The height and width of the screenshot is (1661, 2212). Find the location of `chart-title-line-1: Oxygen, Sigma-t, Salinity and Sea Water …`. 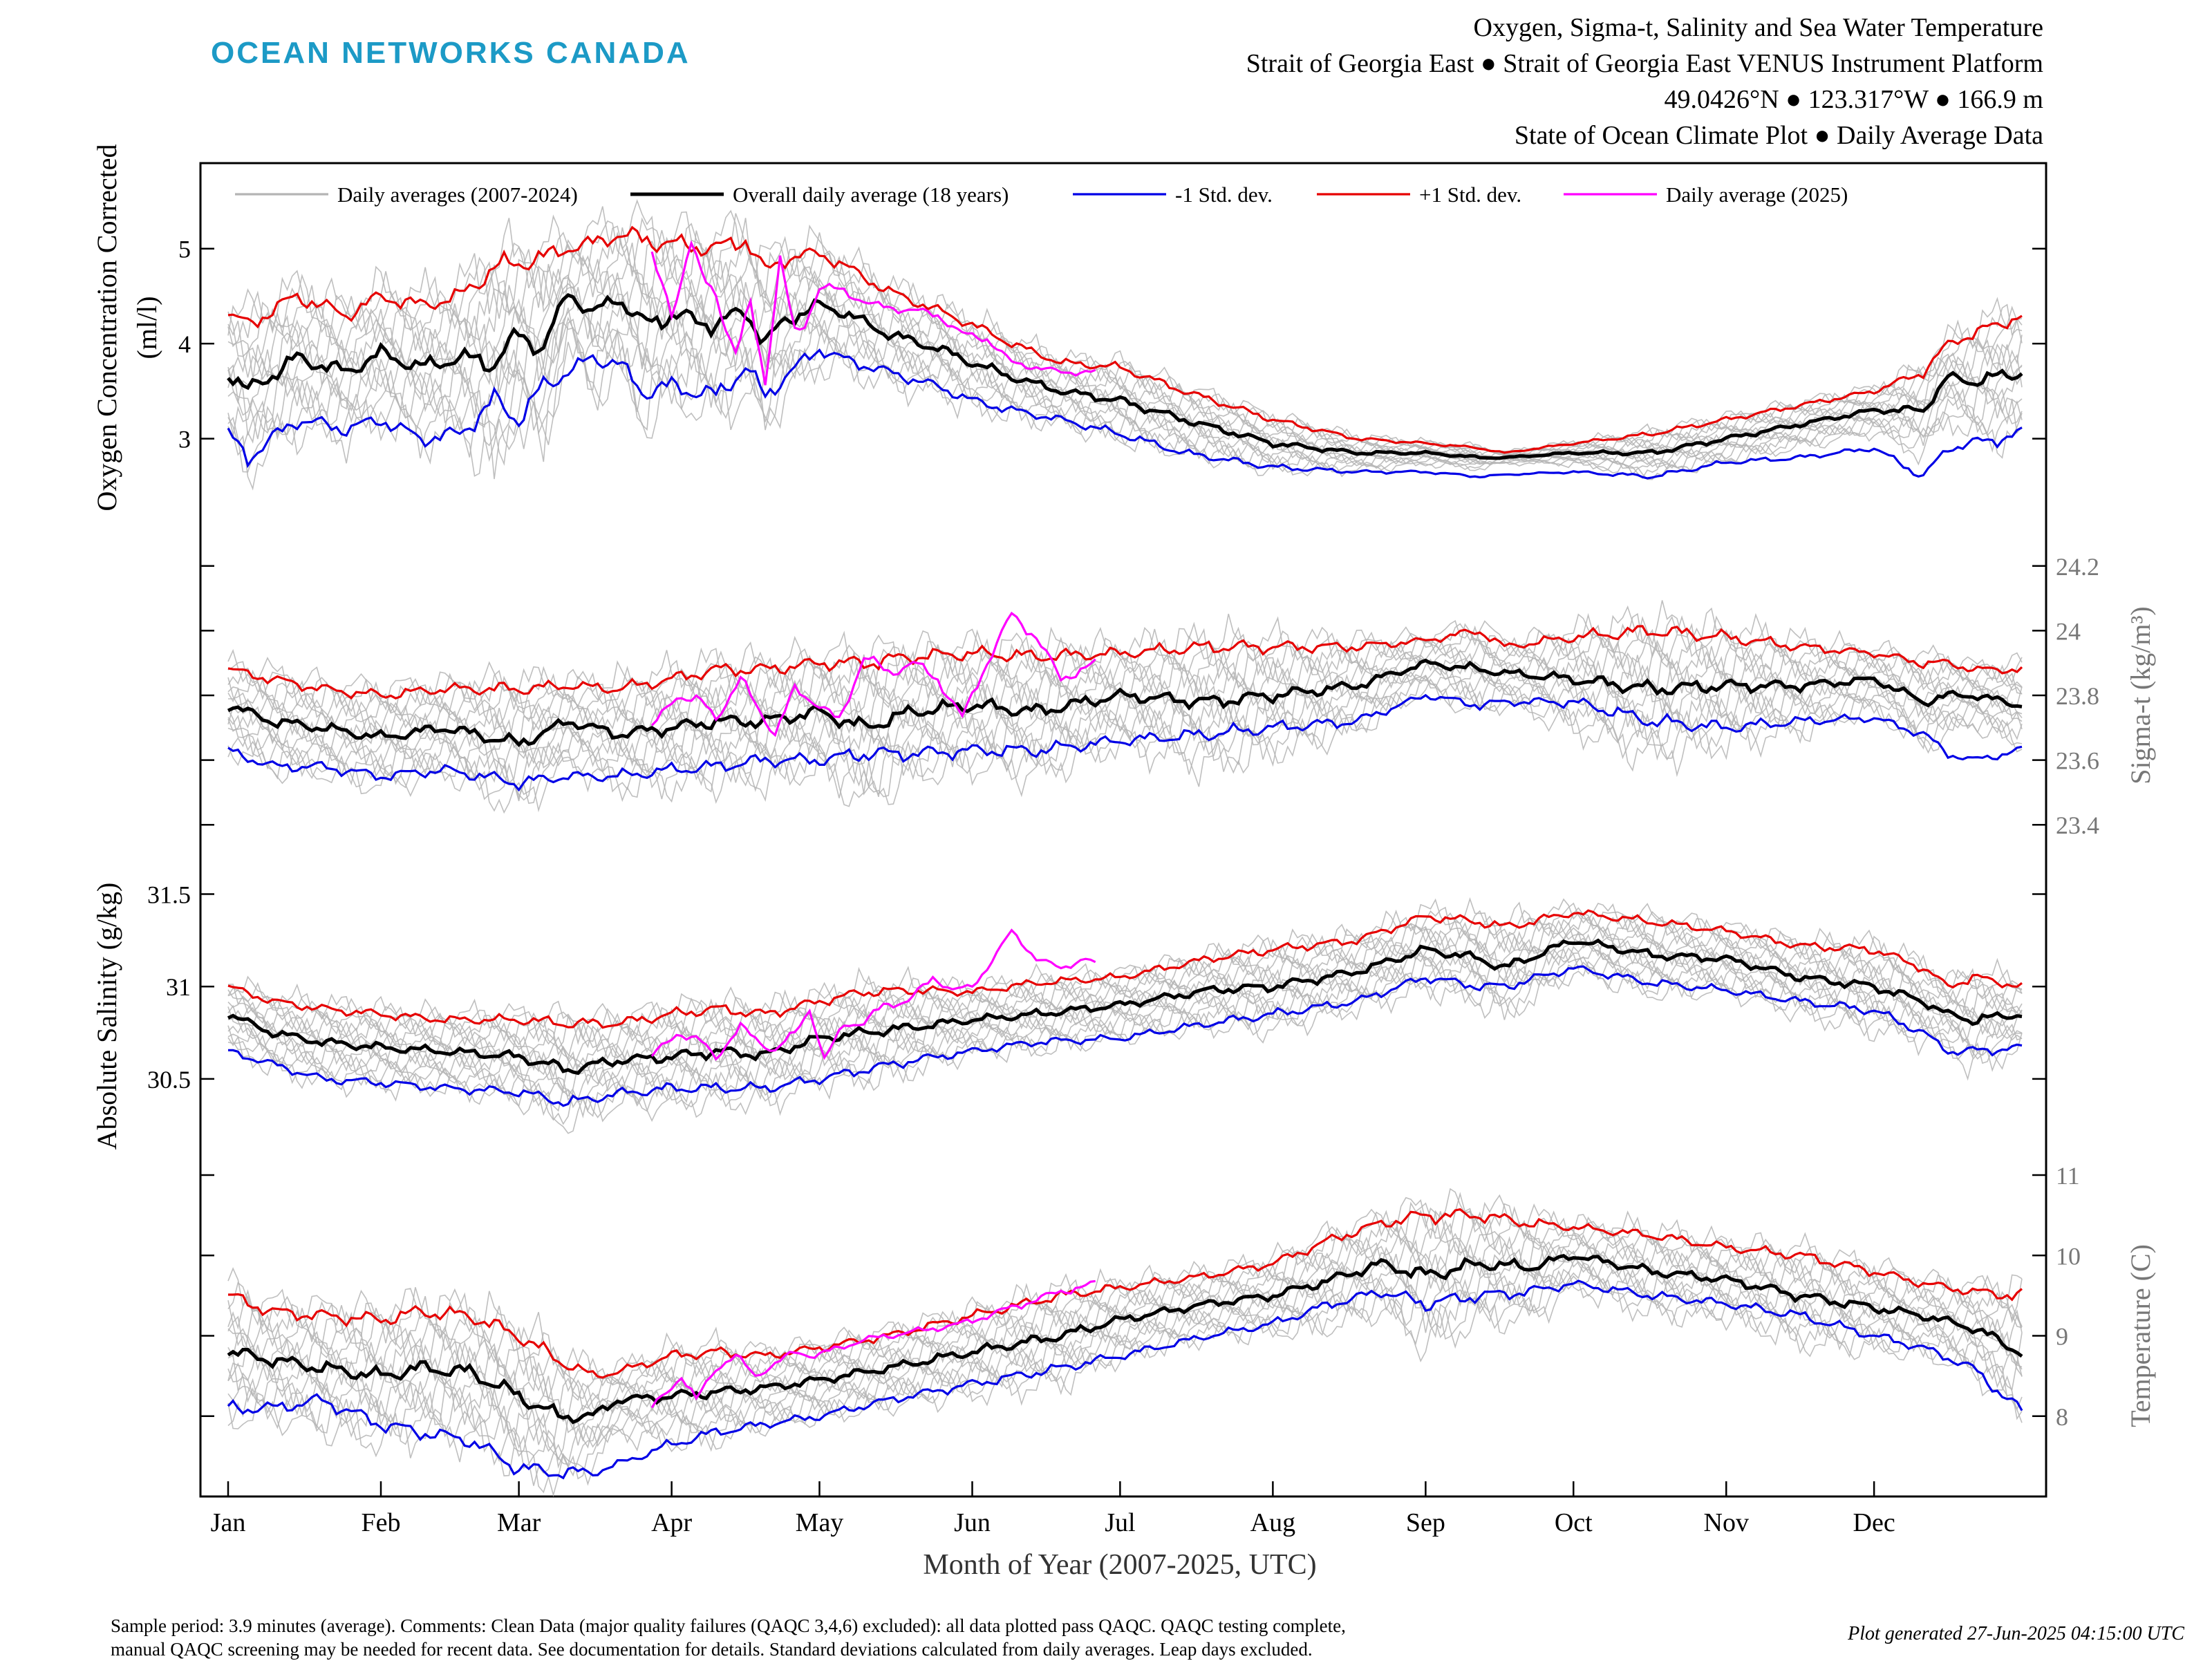

chart-title-line-1: Oxygen, Sigma-t, Salinity and Sea Water … is located at coordinates (1758, 27).